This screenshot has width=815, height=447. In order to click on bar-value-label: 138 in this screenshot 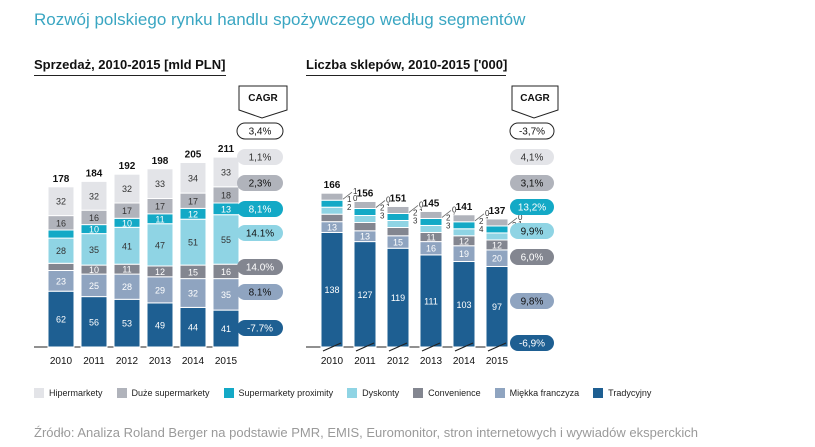, I will do `click(331, 290)`.